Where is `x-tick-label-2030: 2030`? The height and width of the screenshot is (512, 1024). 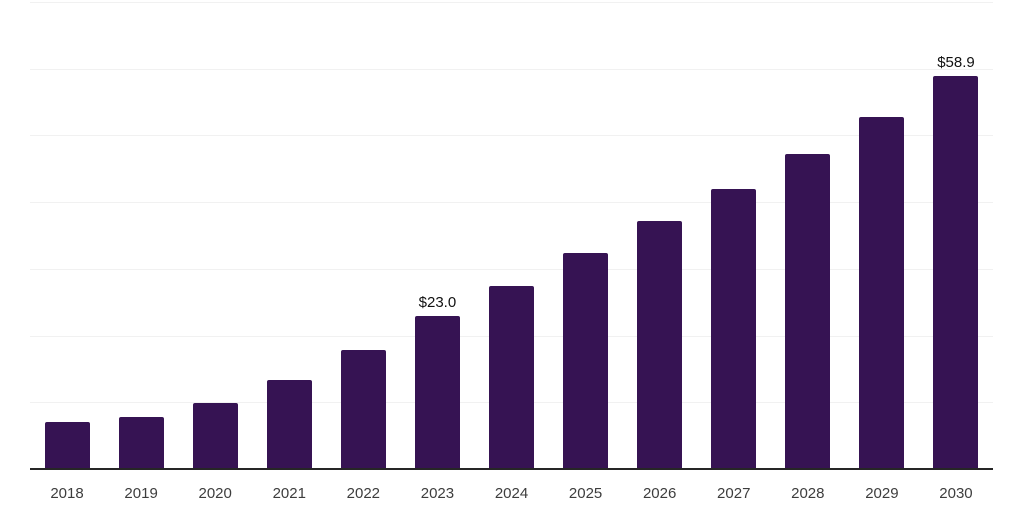 x-tick-label-2030: 2030 is located at coordinates (956, 493).